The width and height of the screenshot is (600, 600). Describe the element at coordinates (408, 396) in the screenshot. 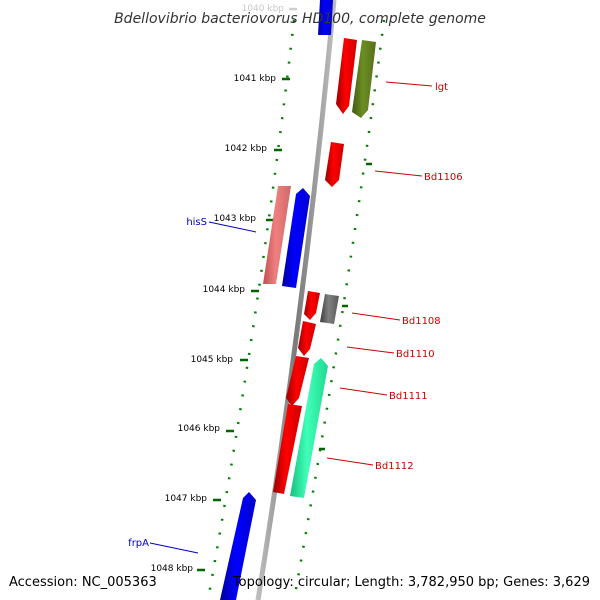

I see `gene-label-bd1111: Bd1111` at that location.